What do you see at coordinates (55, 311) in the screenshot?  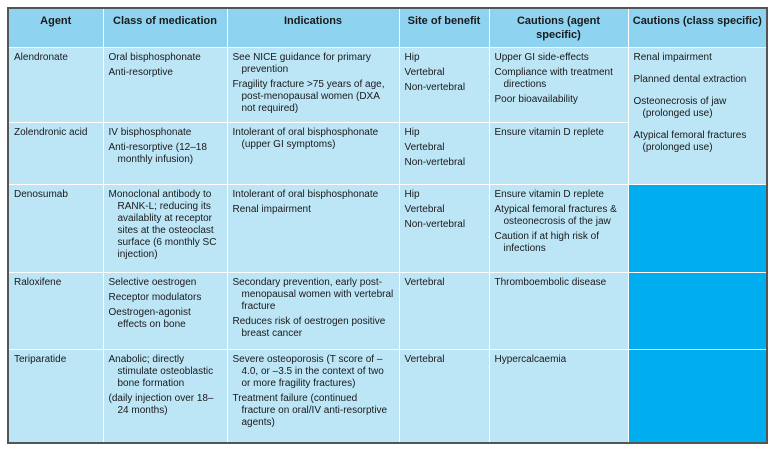 I see `agent-cell: Raloxifene` at bounding box center [55, 311].